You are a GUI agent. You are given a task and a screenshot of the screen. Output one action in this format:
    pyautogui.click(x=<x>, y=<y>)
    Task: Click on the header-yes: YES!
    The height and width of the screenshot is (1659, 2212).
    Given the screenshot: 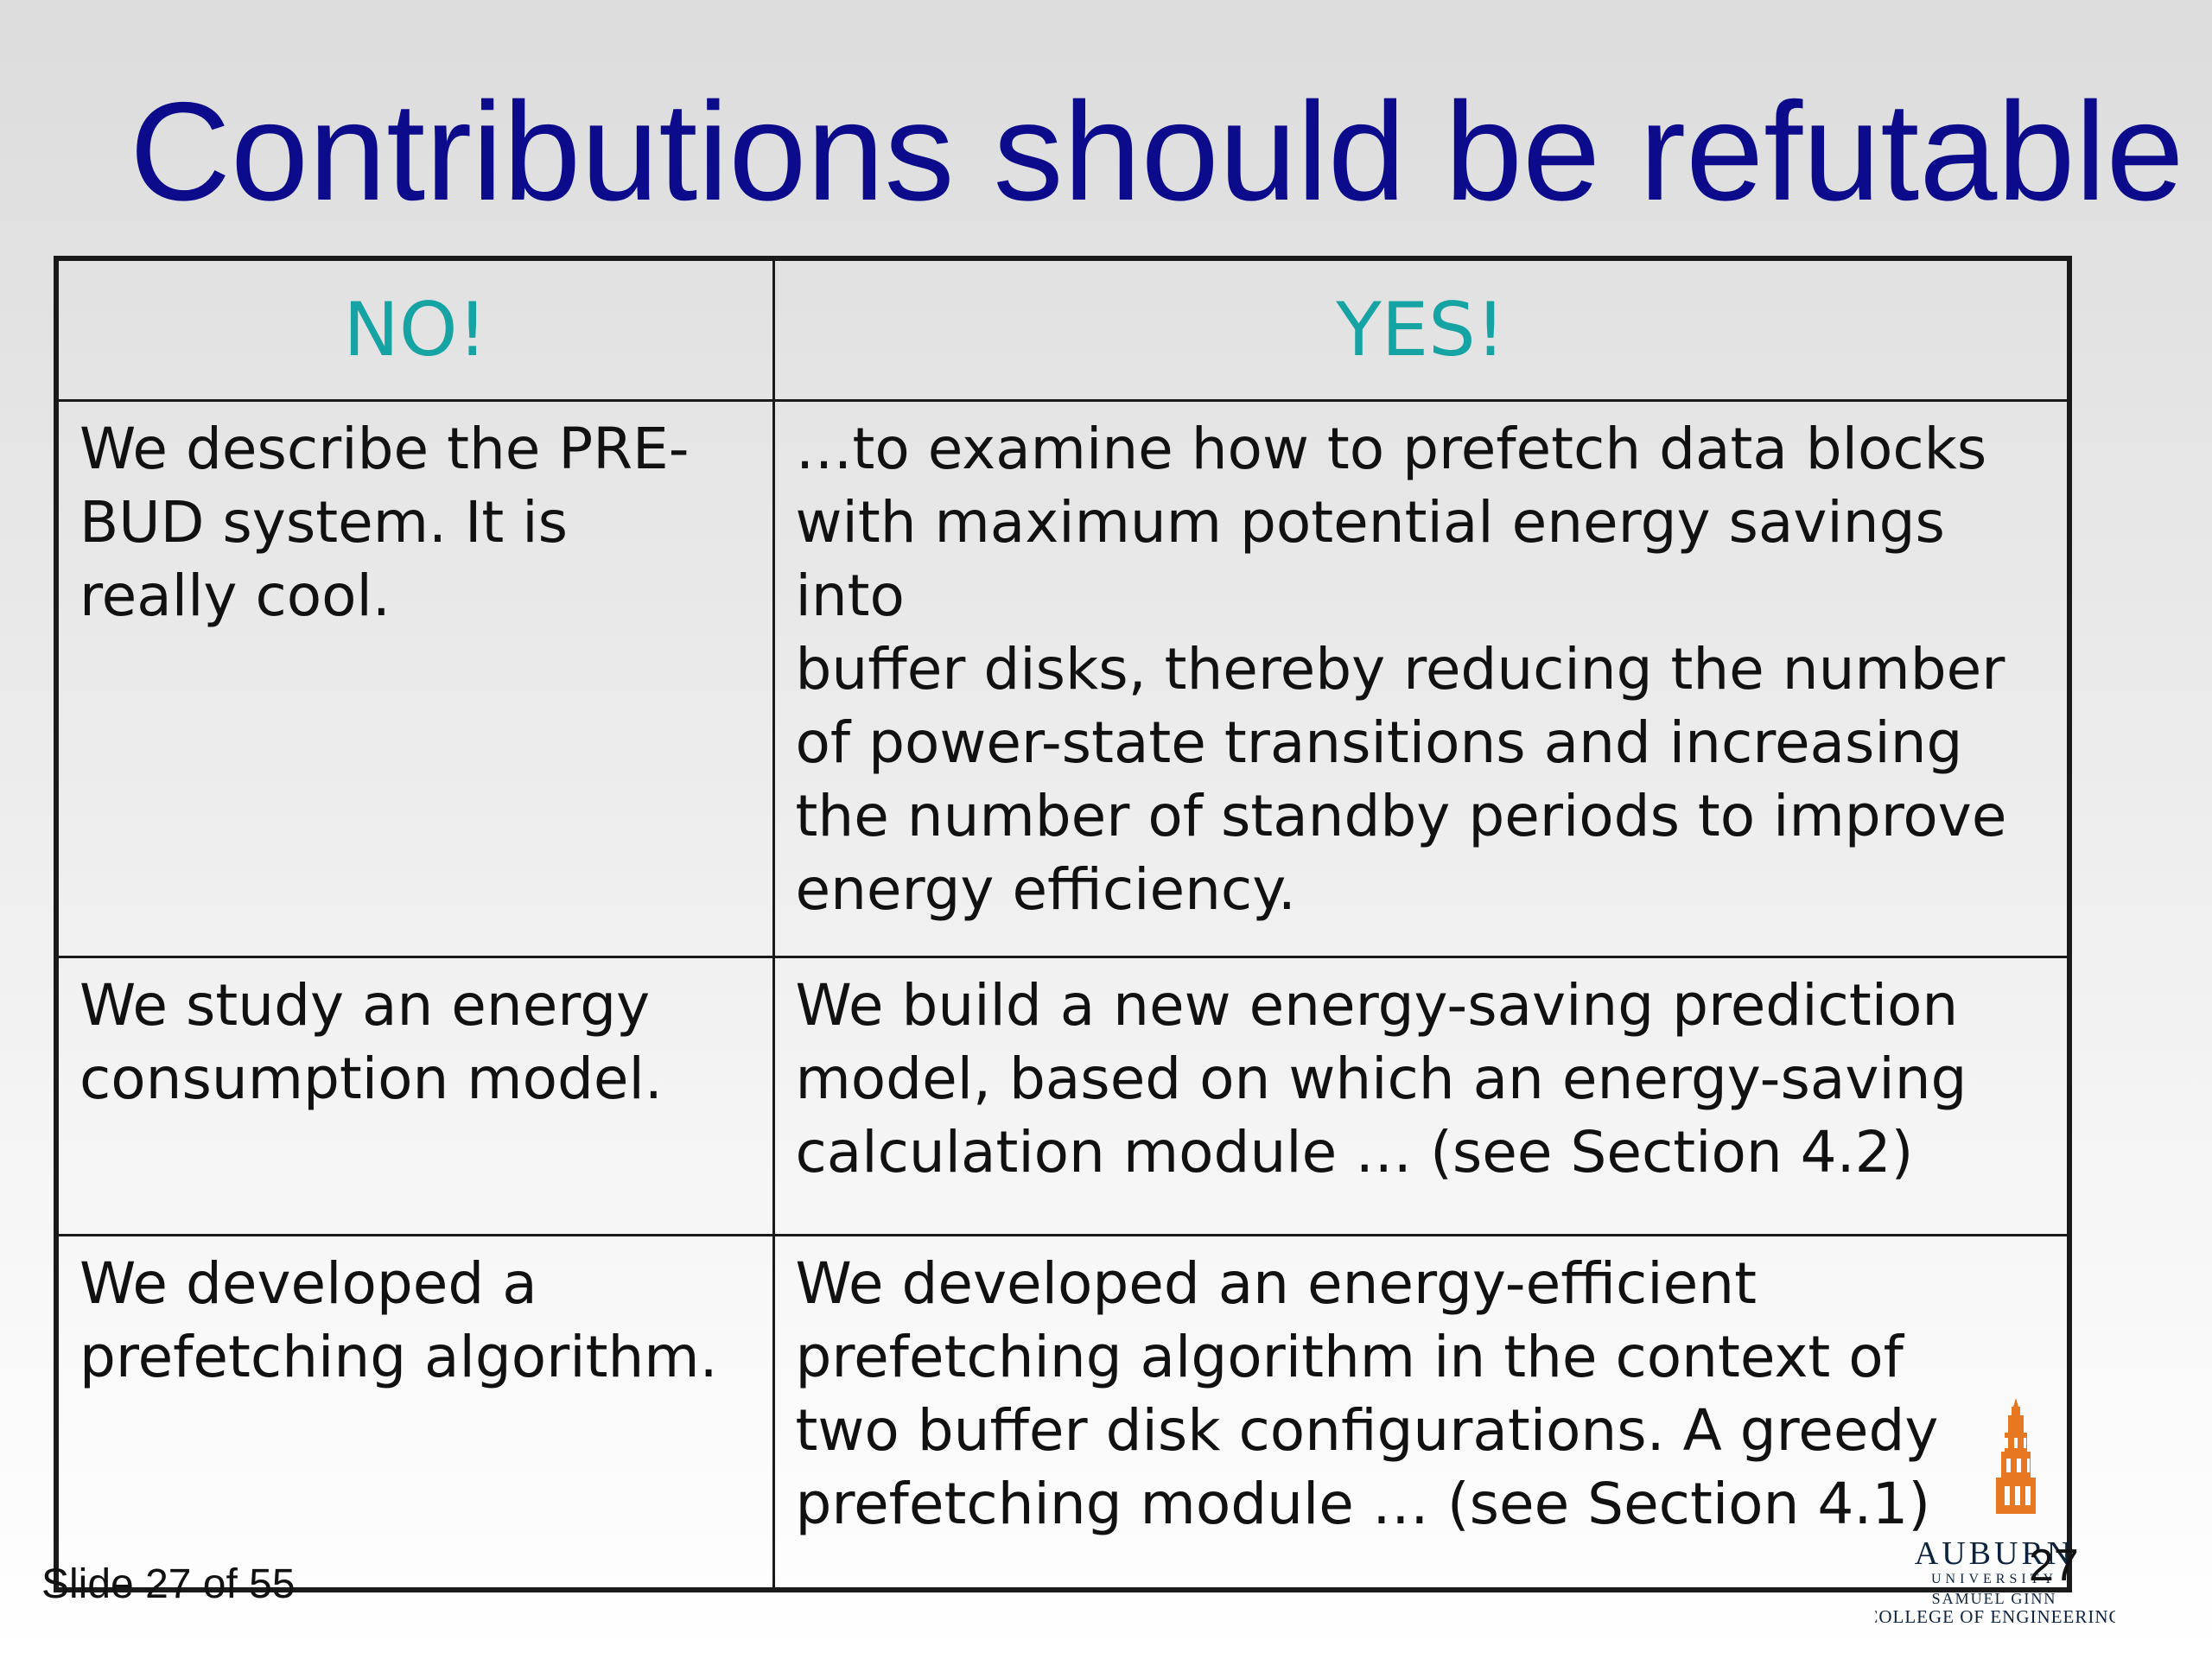 What is the action you would take?
    pyautogui.click(x=1422, y=329)
    